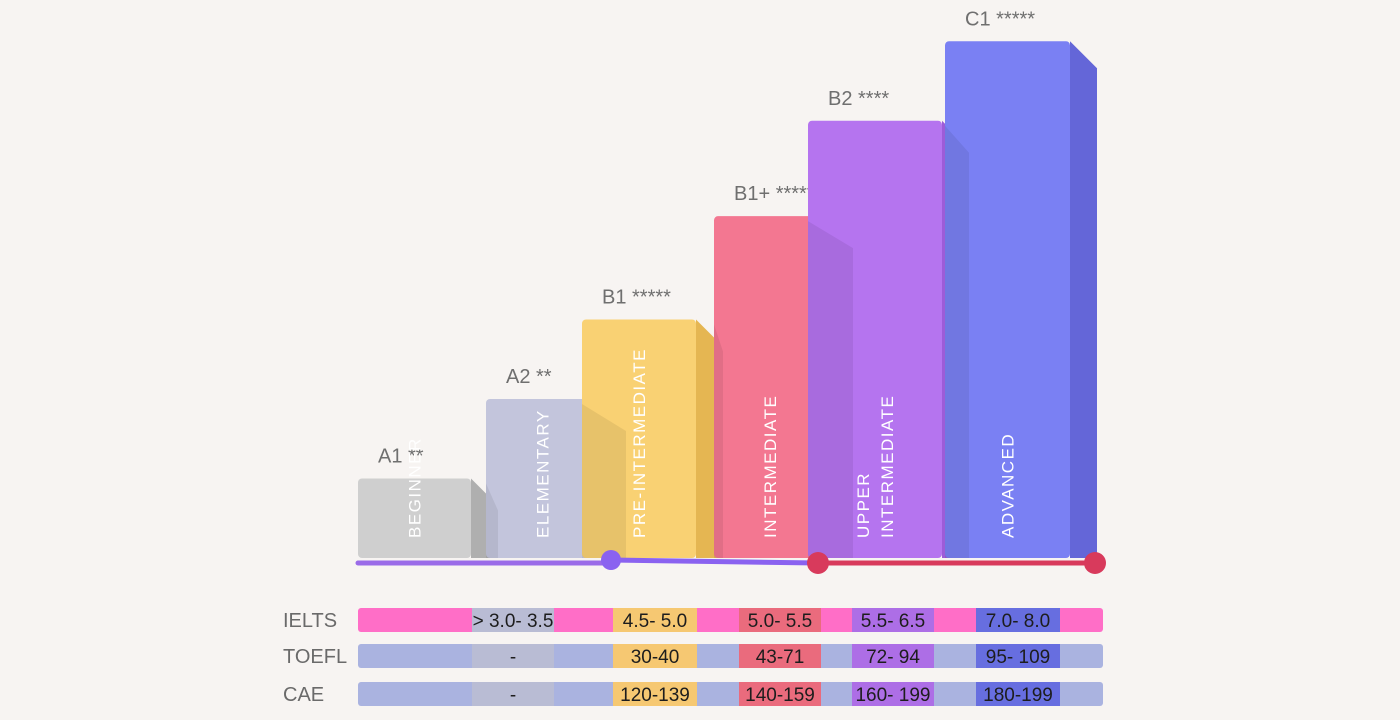 The height and width of the screenshot is (720, 1400). What do you see at coordinates (1083, 299) in the screenshot?
I see `bar-side-c1` at bounding box center [1083, 299].